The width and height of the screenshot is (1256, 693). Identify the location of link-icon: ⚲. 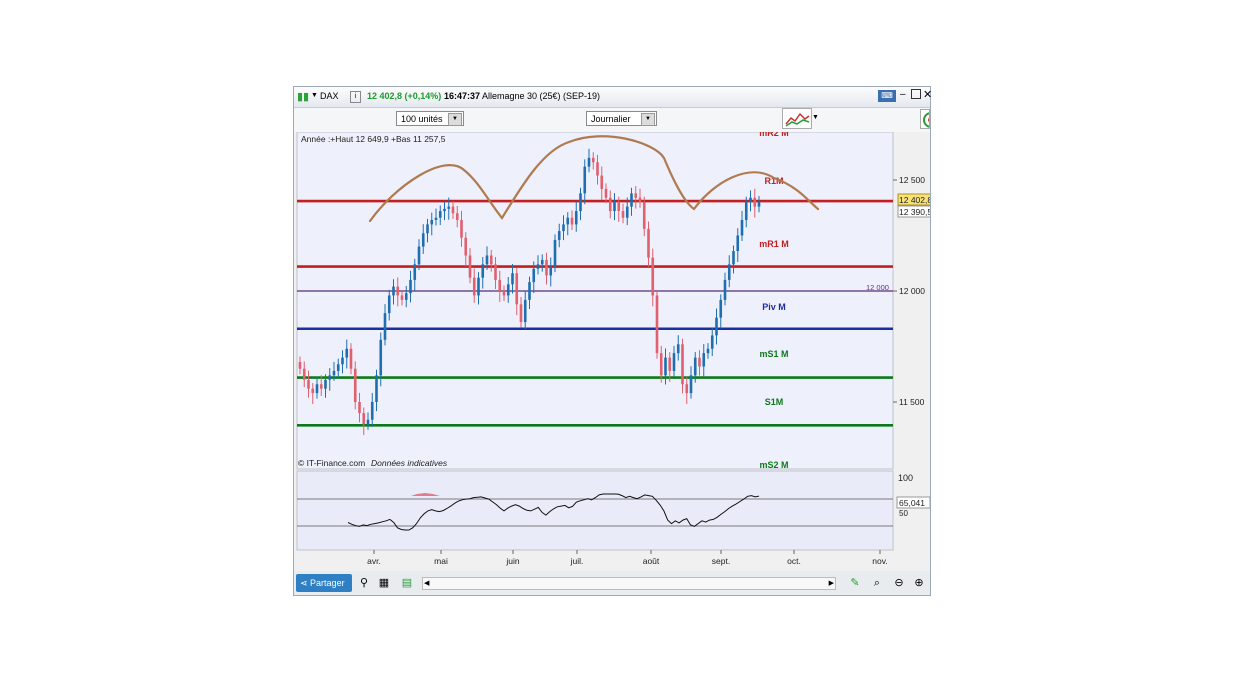
(364, 583).